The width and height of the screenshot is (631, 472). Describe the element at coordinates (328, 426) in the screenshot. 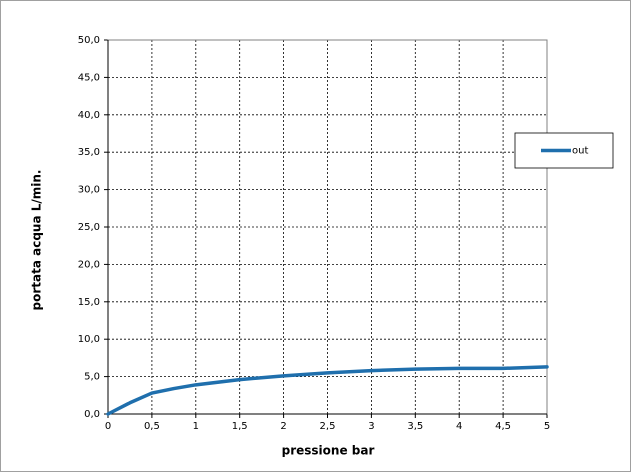

I see `x-tick-label: 2,5` at that location.